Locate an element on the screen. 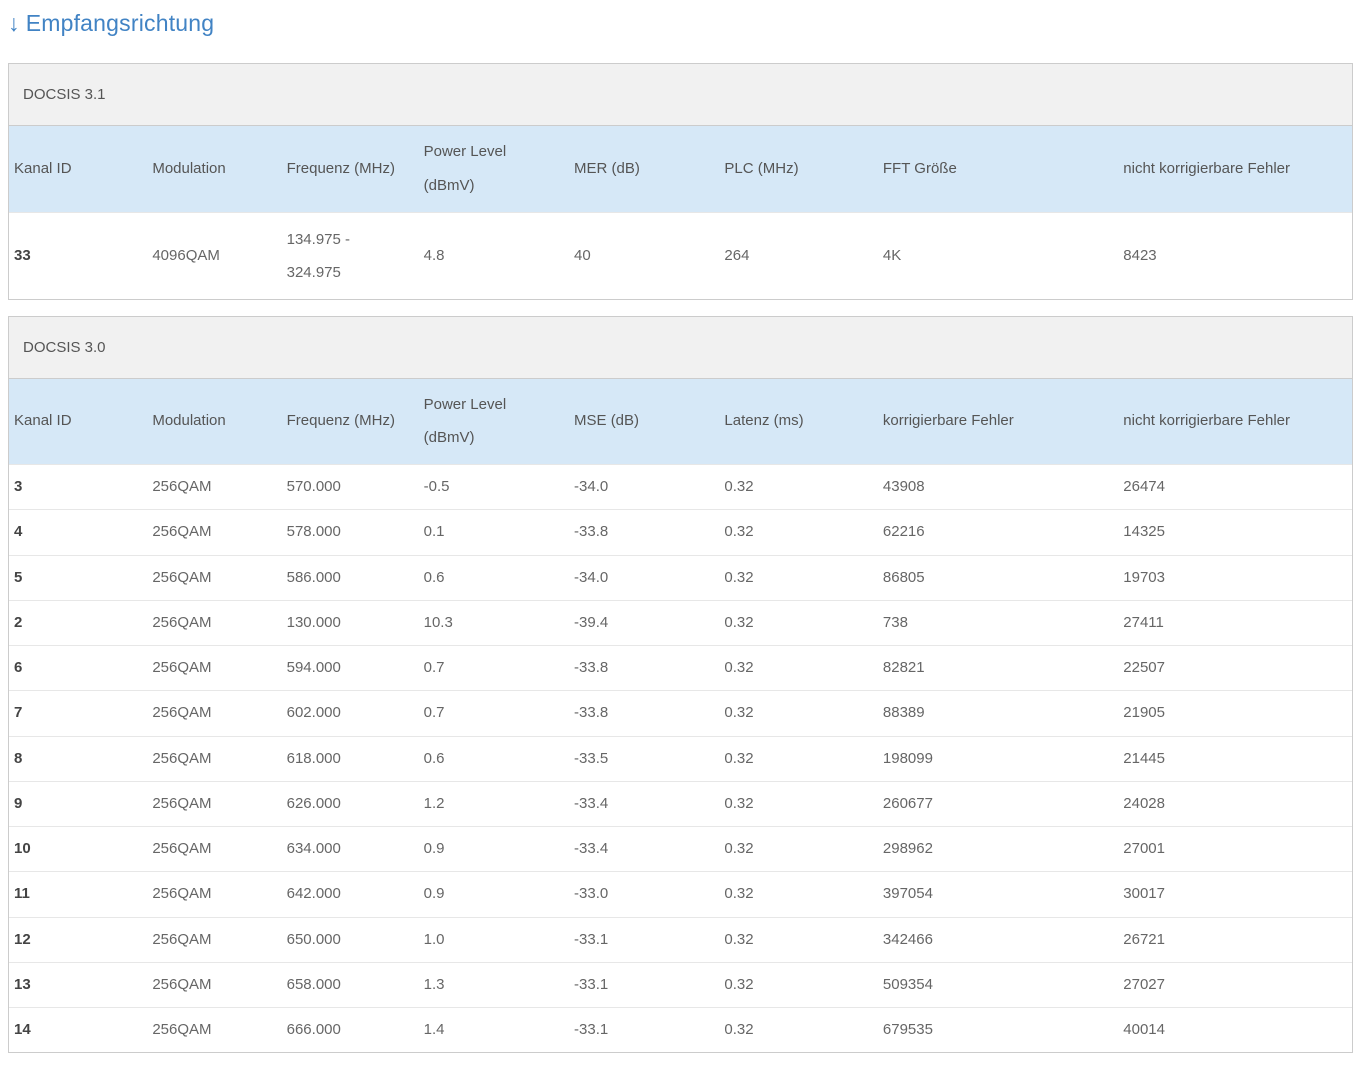 This screenshot has width=1361, height=1069. table-cell: 198099 is located at coordinates (998, 758).